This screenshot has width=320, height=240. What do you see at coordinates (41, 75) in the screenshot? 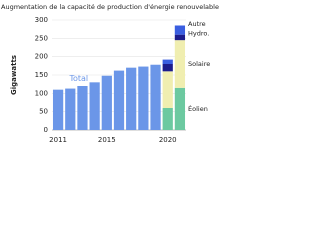
I see `y-tick-label: 150` at bounding box center [41, 75].